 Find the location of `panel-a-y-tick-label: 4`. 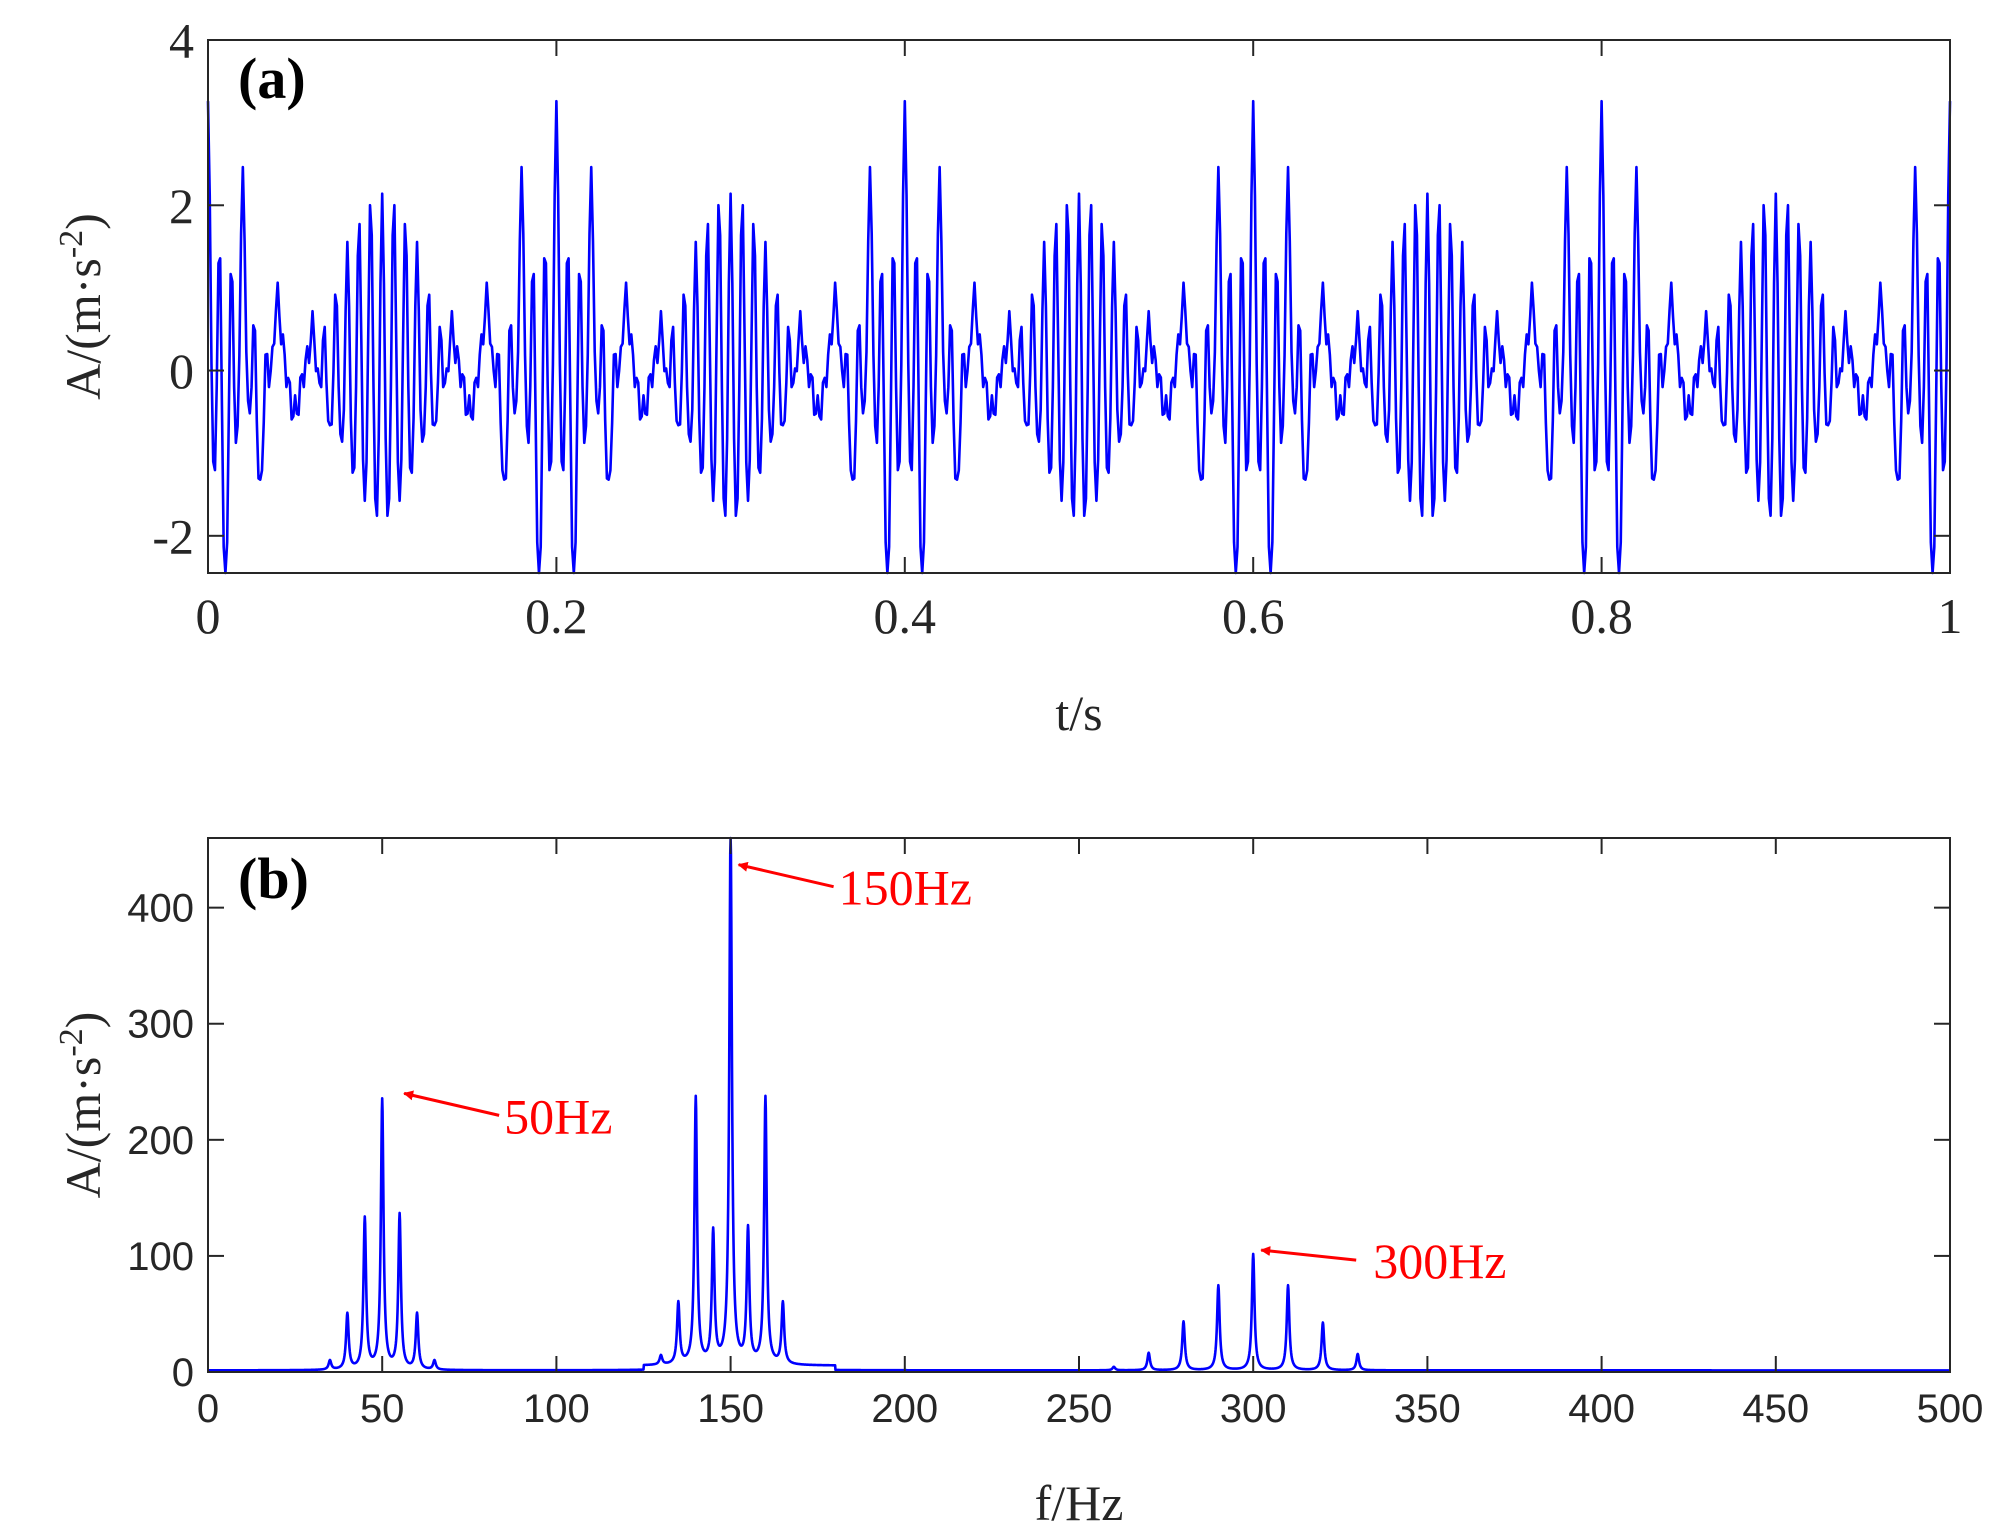

panel-a-y-tick-label: 4 is located at coordinates (181, 41).